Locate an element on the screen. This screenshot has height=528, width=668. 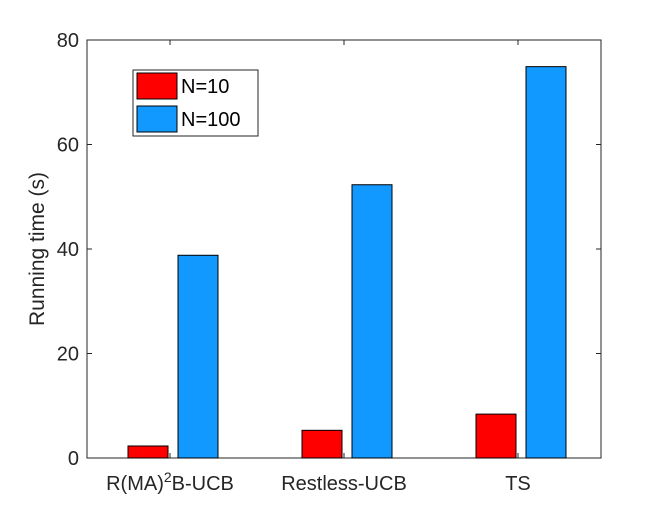
legend-label-n100: N=100 is located at coordinates (211, 120).